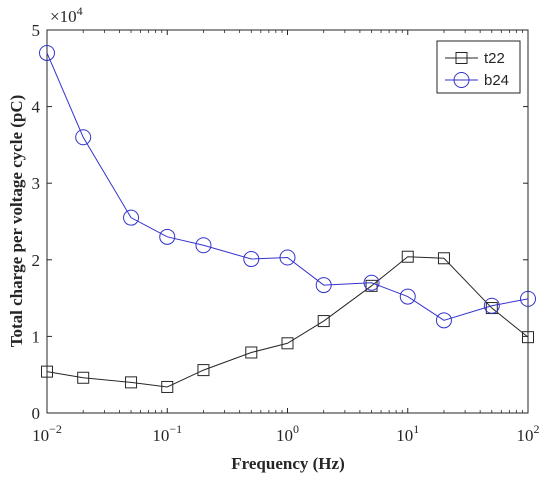  I want to click on x-tick-label: 10⁻¹, so click(167, 433).